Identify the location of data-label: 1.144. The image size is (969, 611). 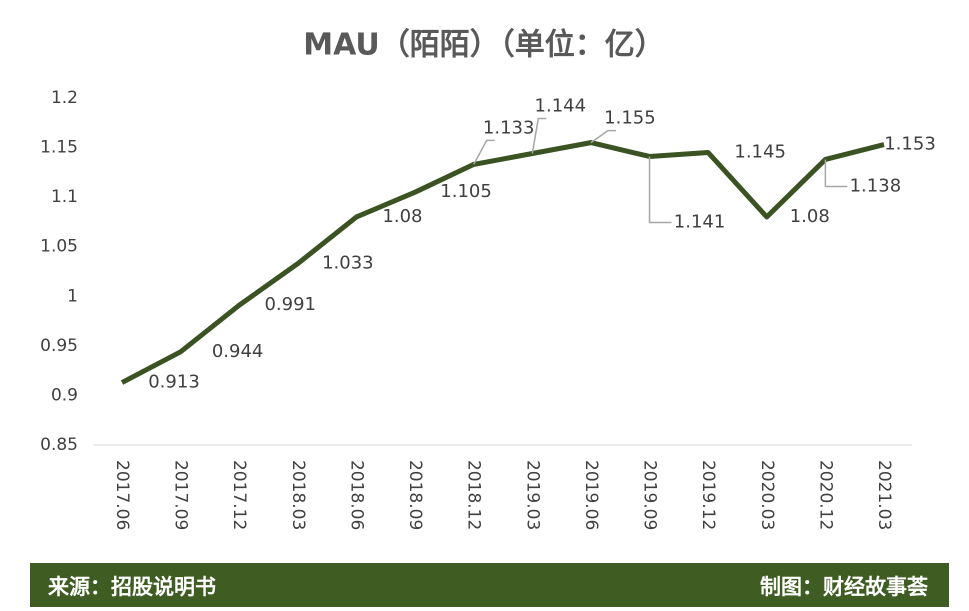
(561, 106).